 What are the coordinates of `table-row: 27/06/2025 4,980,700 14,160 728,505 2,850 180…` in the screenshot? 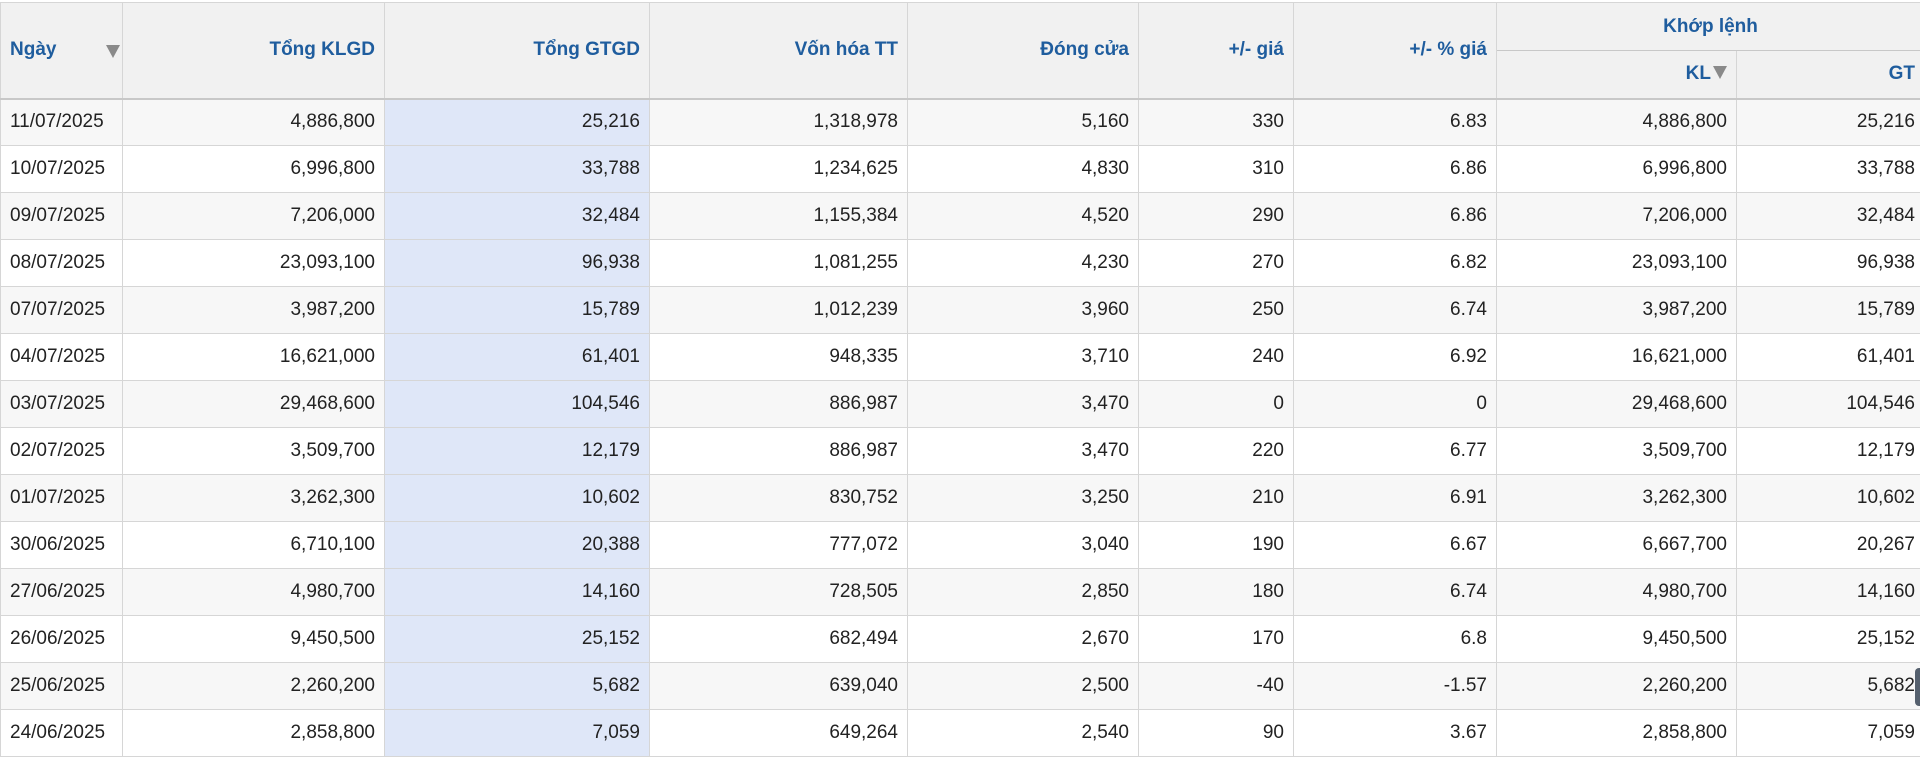 It's located at (960, 592).